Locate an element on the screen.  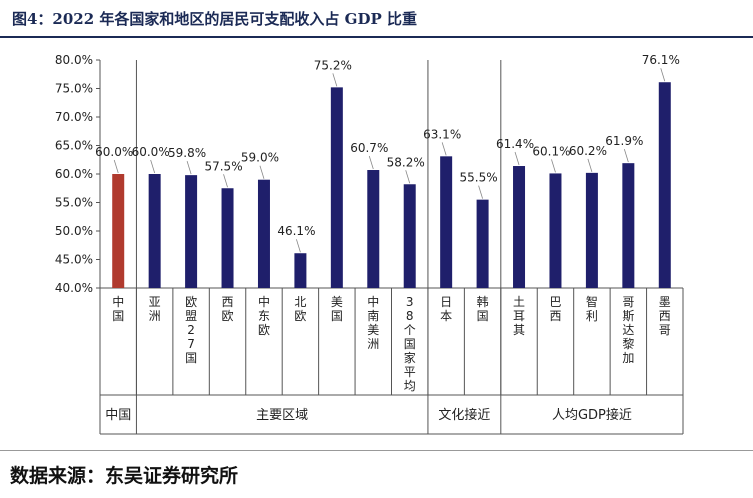
category-label: 美国 is located at coordinates (337, 309).